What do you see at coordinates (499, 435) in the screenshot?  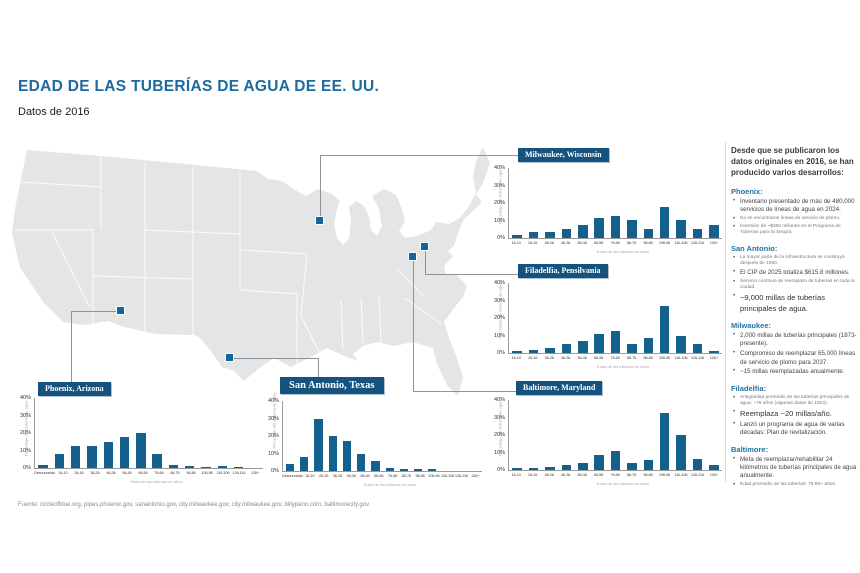 I see `y-tick-label: 20%` at bounding box center [499, 435].